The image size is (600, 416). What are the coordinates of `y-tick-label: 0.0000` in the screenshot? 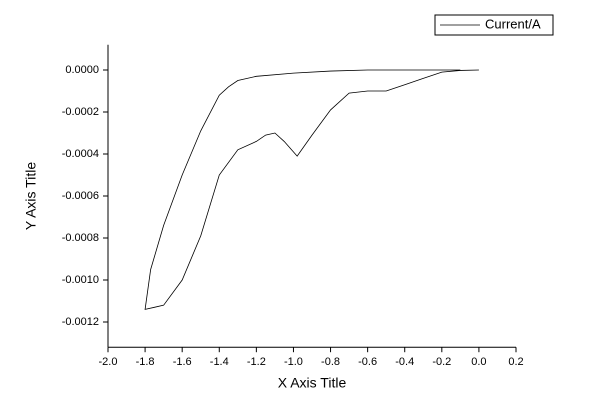 It's located at (82, 70).